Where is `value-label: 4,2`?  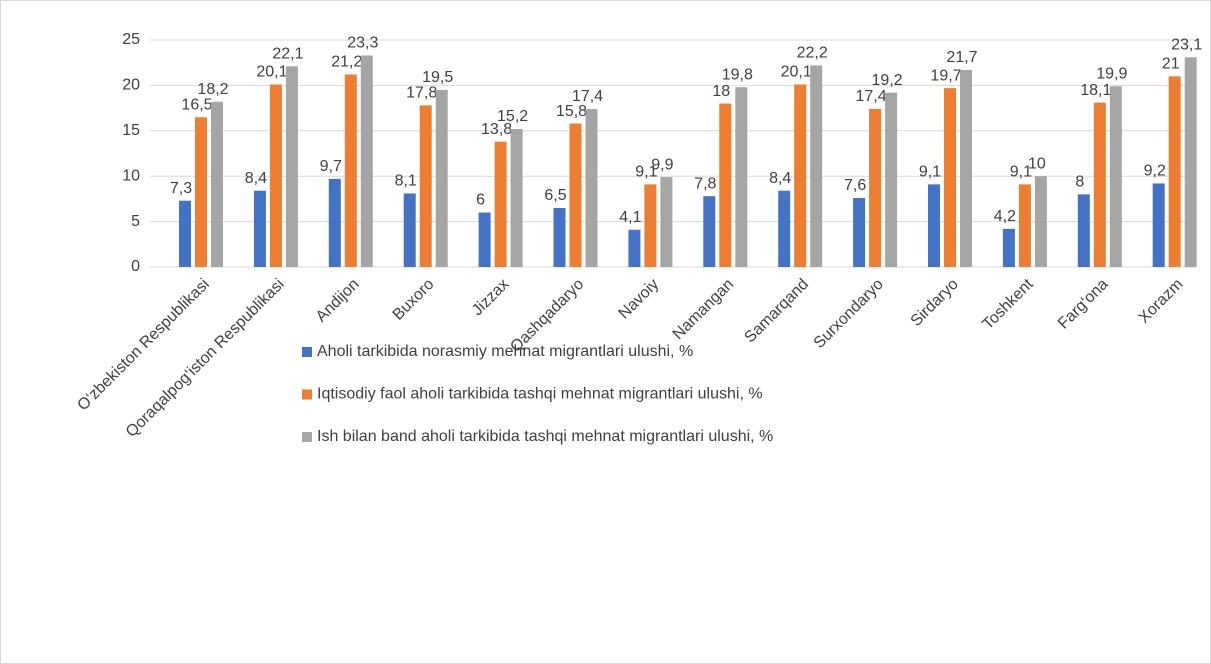 value-label: 4,2 is located at coordinates (1005, 216).